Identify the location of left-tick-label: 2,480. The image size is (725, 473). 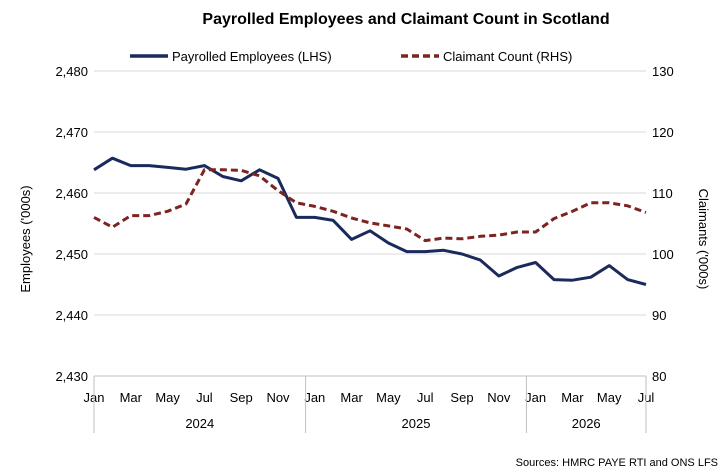
(71, 71).